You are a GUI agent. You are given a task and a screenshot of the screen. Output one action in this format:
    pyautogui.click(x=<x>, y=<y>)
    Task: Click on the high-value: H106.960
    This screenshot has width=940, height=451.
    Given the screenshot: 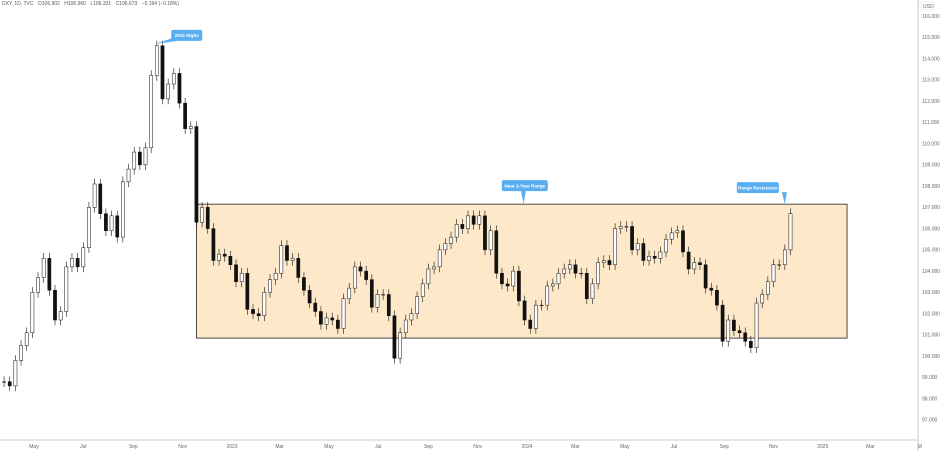 What is the action you would take?
    pyautogui.click(x=75, y=4)
    